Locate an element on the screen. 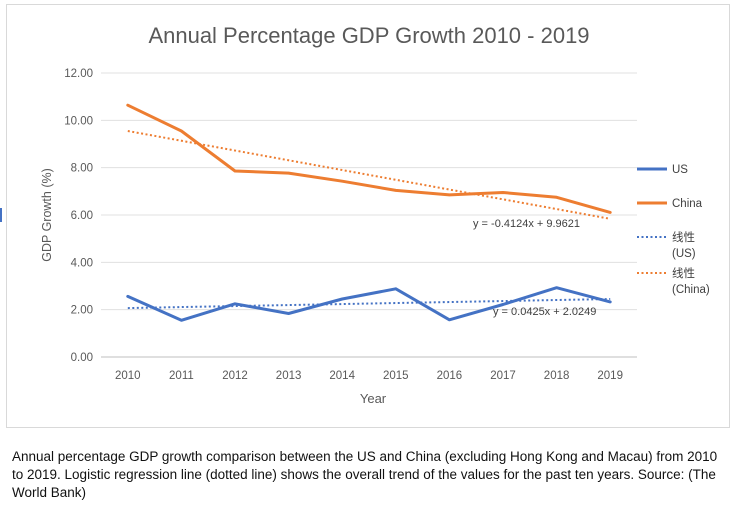 Image resolution: width=740 pixels, height=515 pixels. legend-label-trend-china: 线性 is located at coordinates (683, 273).